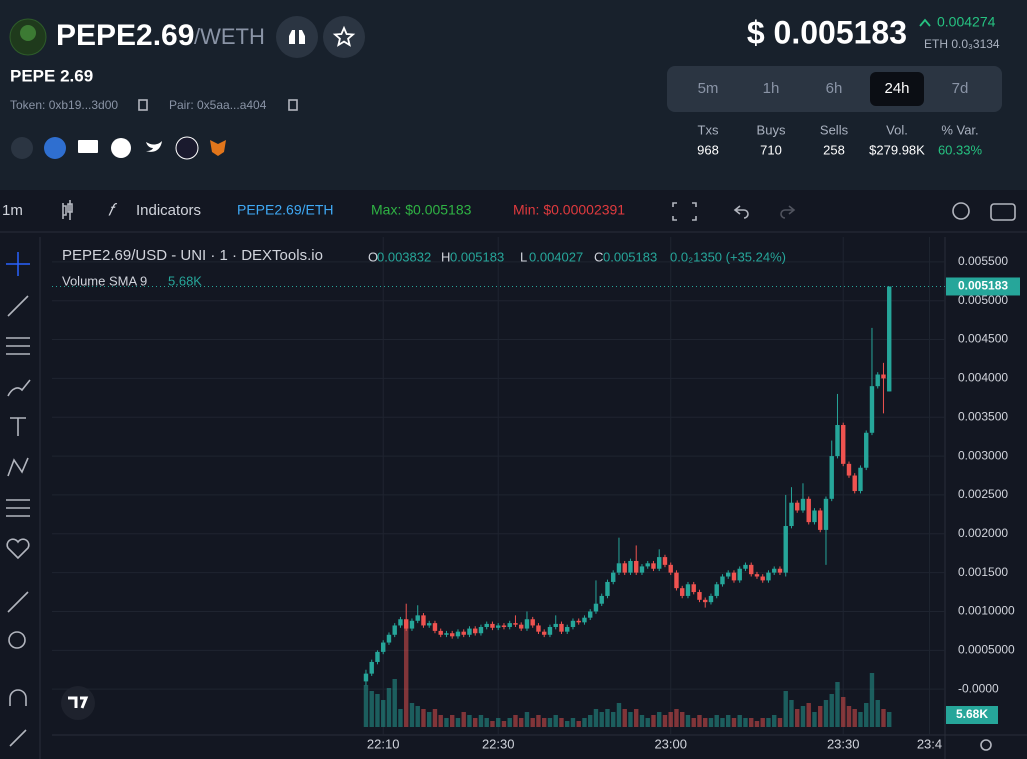  Describe the element at coordinates (523, 256) in the screenshot. I see `ohlc-key: L` at that location.